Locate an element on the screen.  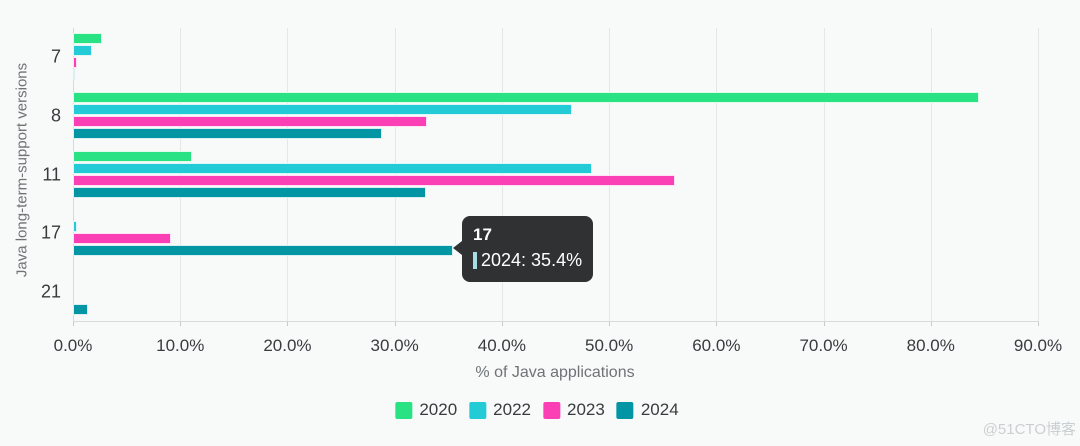
tooltip-category-title: 17 is located at coordinates (482, 234).